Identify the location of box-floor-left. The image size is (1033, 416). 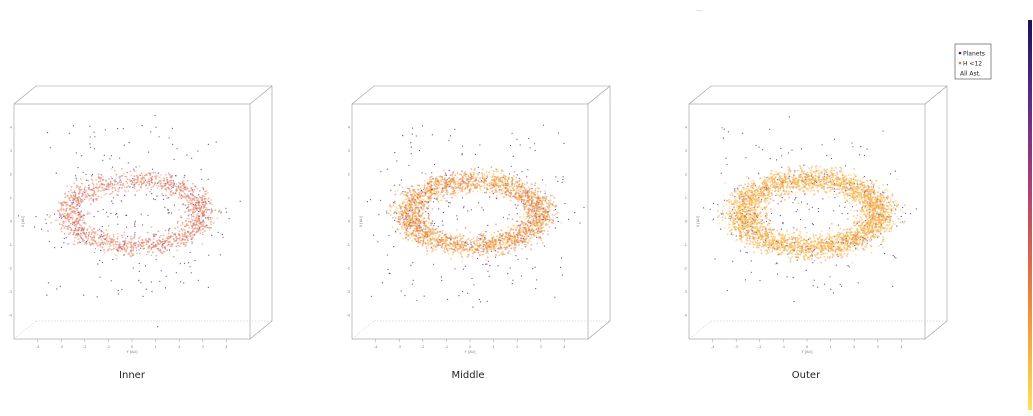
(363, 330).